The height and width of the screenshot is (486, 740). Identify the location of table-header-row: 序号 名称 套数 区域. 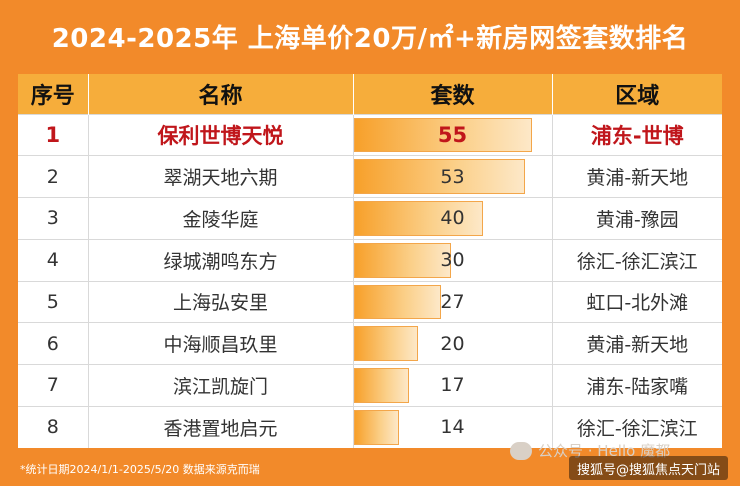
(370, 94).